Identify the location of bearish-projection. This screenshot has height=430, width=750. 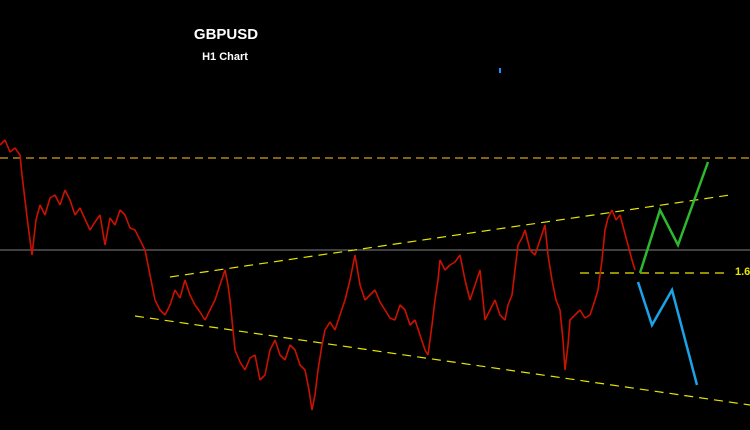
(667, 333).